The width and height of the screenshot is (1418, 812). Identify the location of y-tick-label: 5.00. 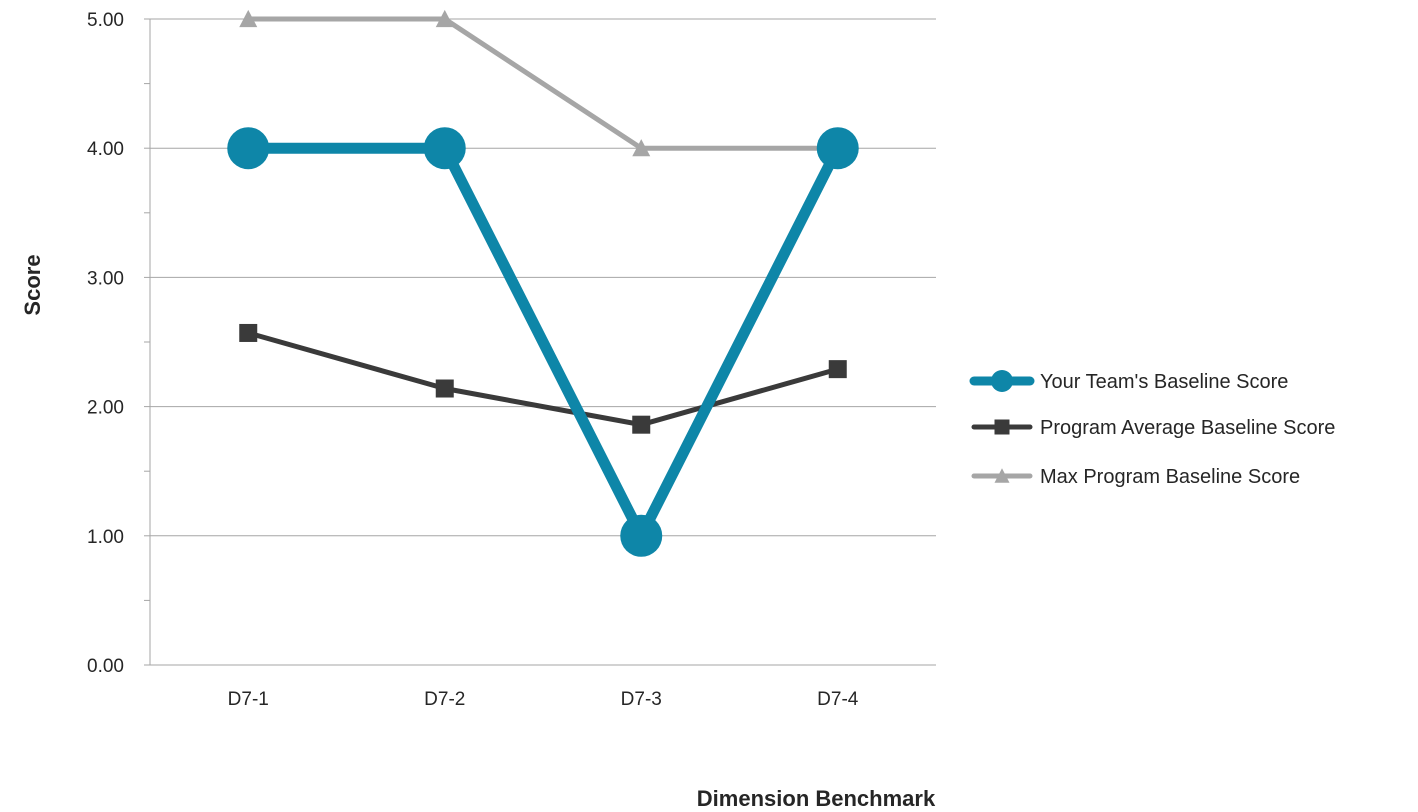
(105, 20).